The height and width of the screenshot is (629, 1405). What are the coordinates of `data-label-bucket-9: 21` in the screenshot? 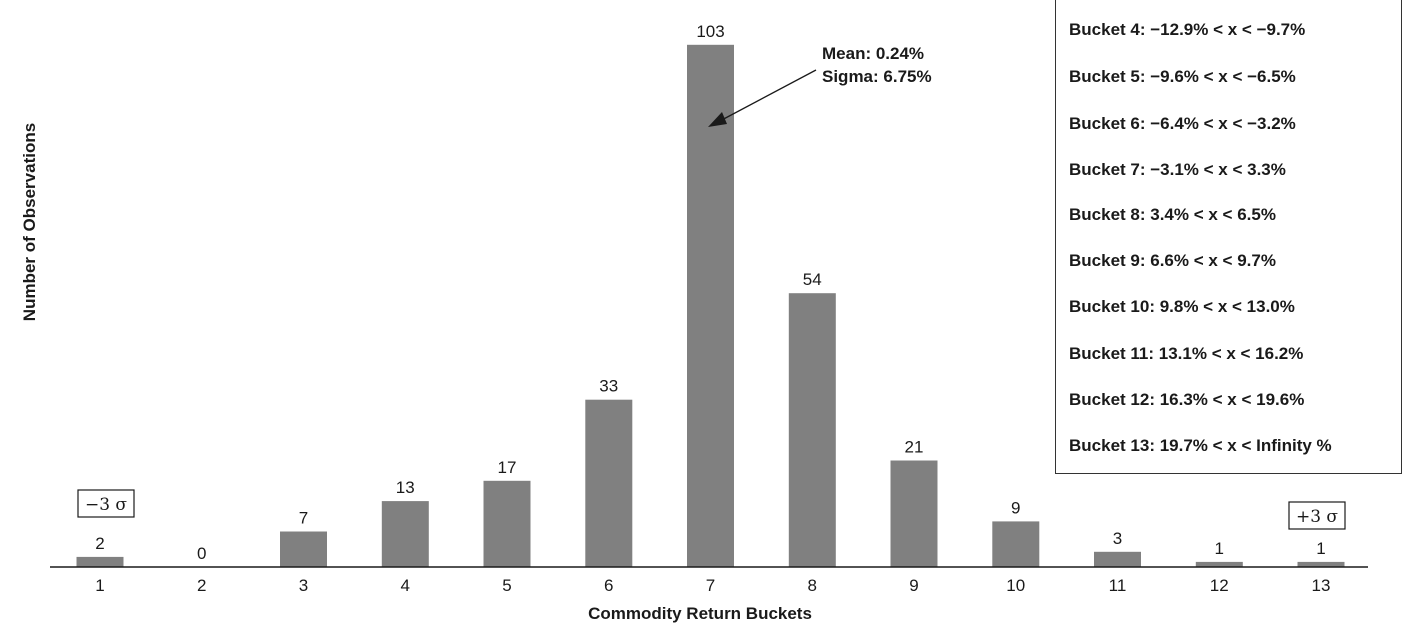 It's located at (914, 447).